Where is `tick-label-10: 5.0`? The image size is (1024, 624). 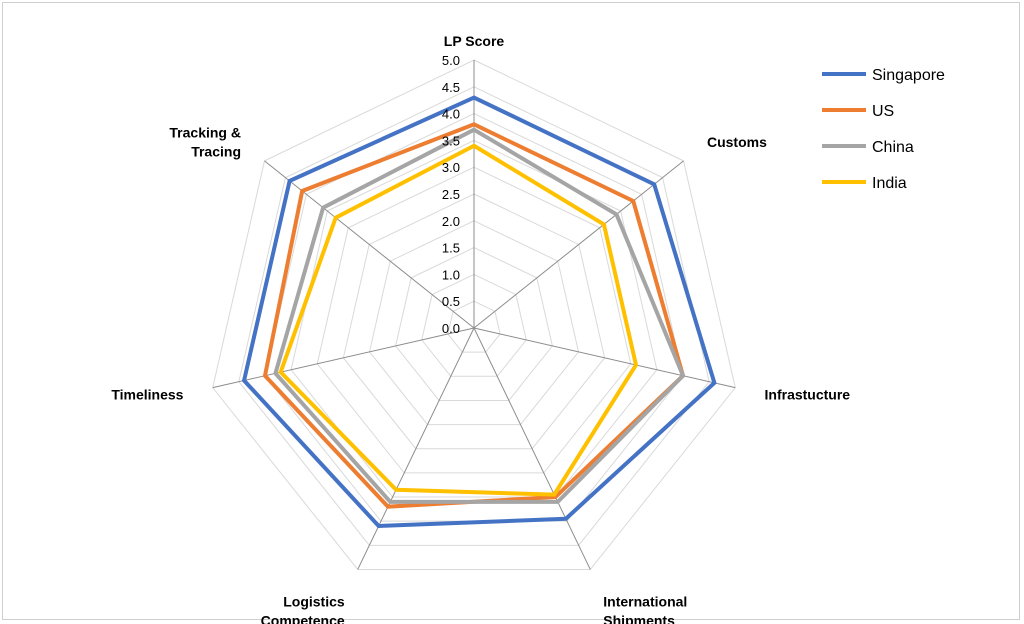
tick-label-10: 5.0 is located at coordinates (451, 60).